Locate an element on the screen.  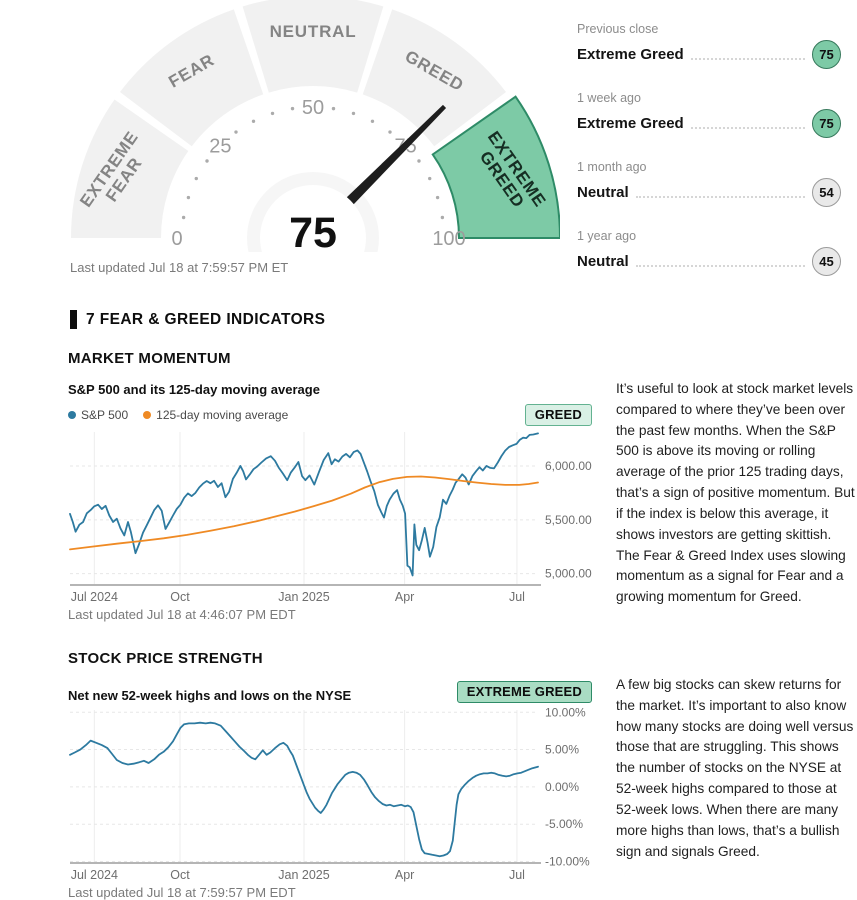
gauge-score: 75 is located at coordinates (313, 230).